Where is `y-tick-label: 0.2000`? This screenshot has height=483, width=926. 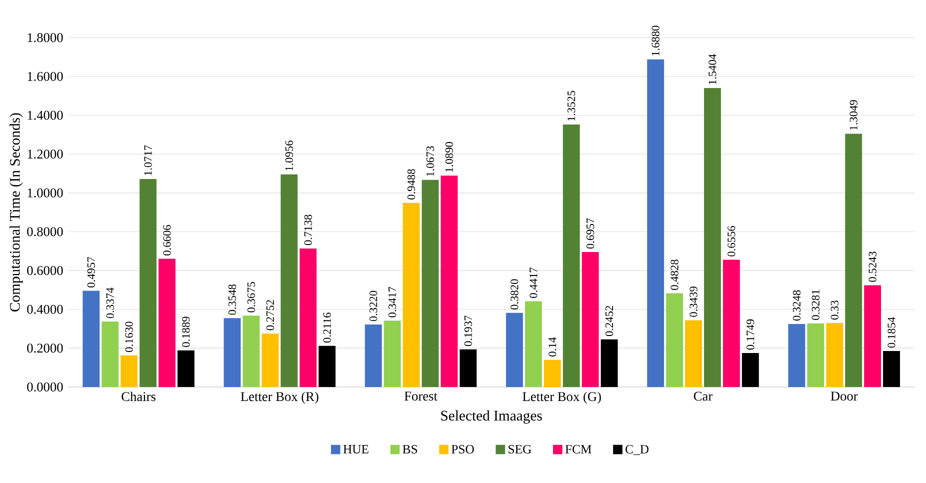 y-tick-label: 0.2000 is located at coordinates (45, 348).